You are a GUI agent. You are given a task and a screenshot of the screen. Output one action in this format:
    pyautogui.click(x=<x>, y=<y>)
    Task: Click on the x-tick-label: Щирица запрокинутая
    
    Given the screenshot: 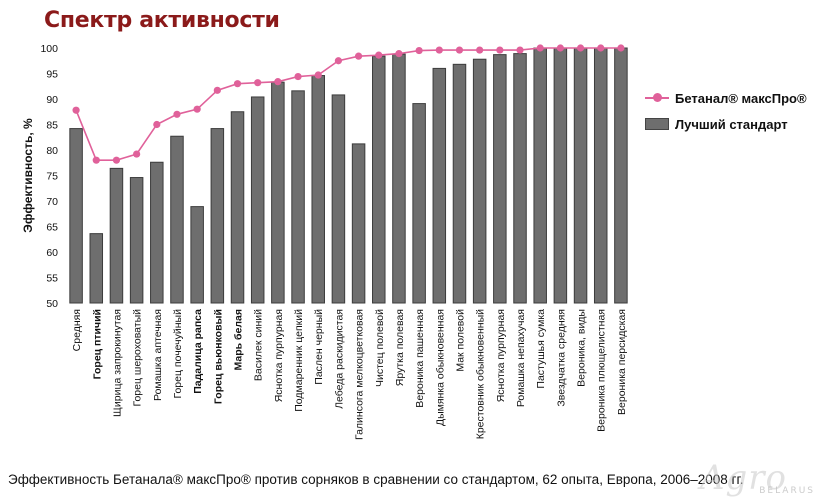 What is the action you would take?
    pyautogui.click(x=117, y=363)
    